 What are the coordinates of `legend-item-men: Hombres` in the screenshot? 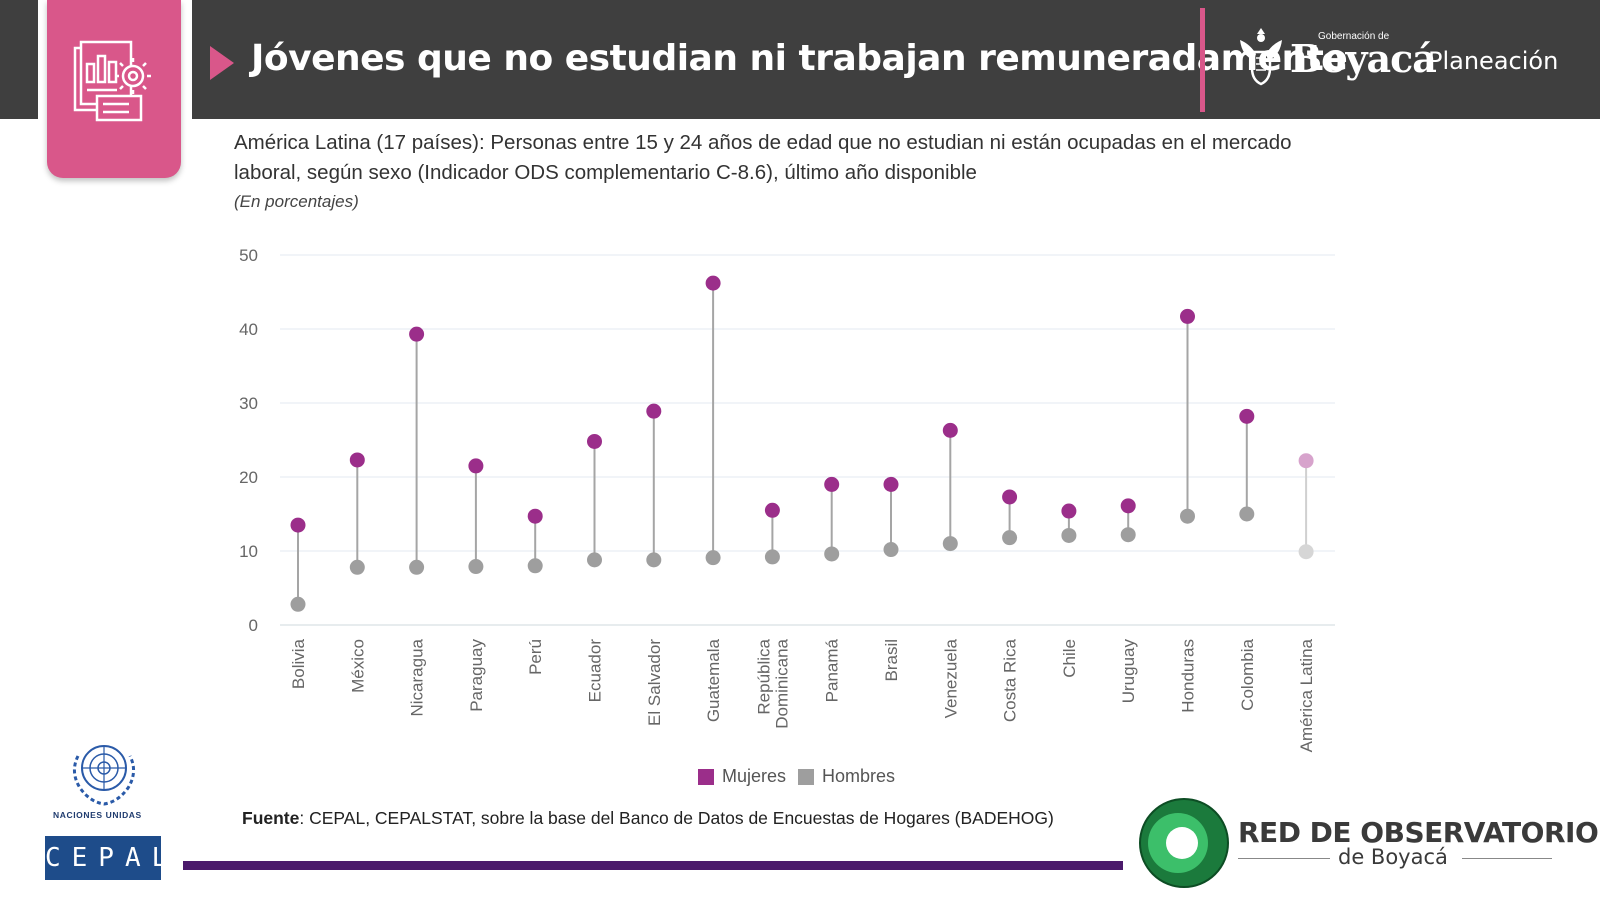 It's located at (846, 776).